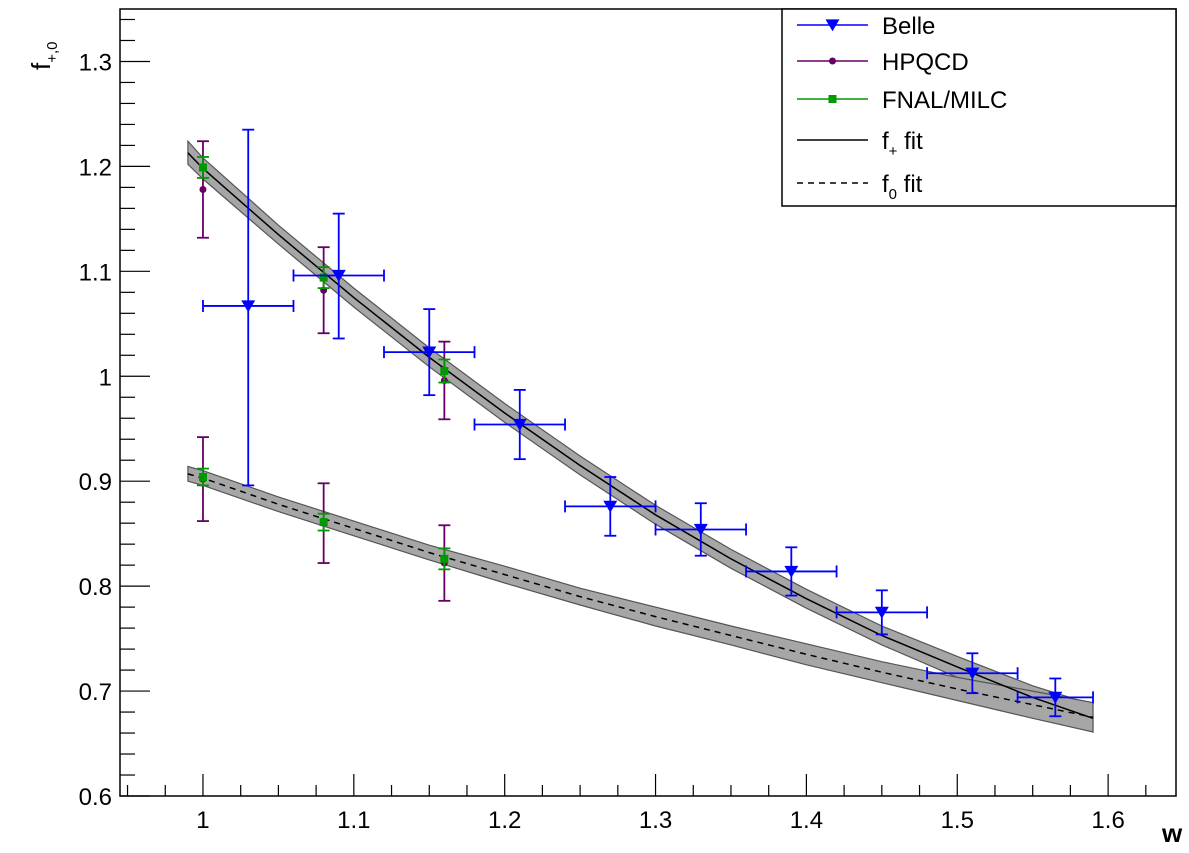 The height and width of the screenshot is (853, 1189). What do you see at coordinates (95, 167) in the screenshot?
I see `y-tick-label: 1.2` at bounding box center [95, 167].